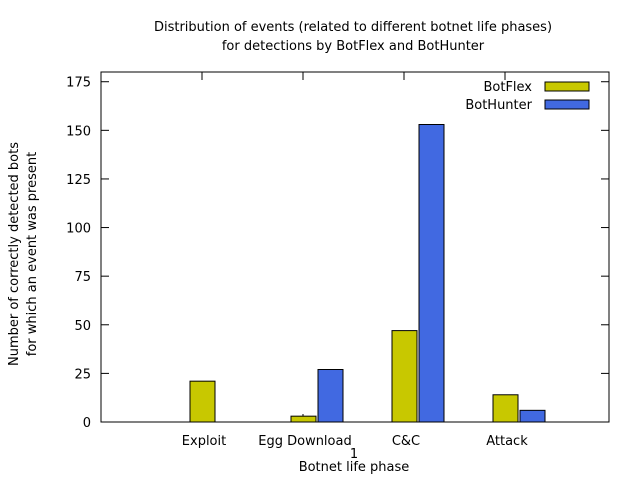  Describe the element at coordinates (354, 454) in the screenshot. I see `x-axis-sublabel: 1` at that location.